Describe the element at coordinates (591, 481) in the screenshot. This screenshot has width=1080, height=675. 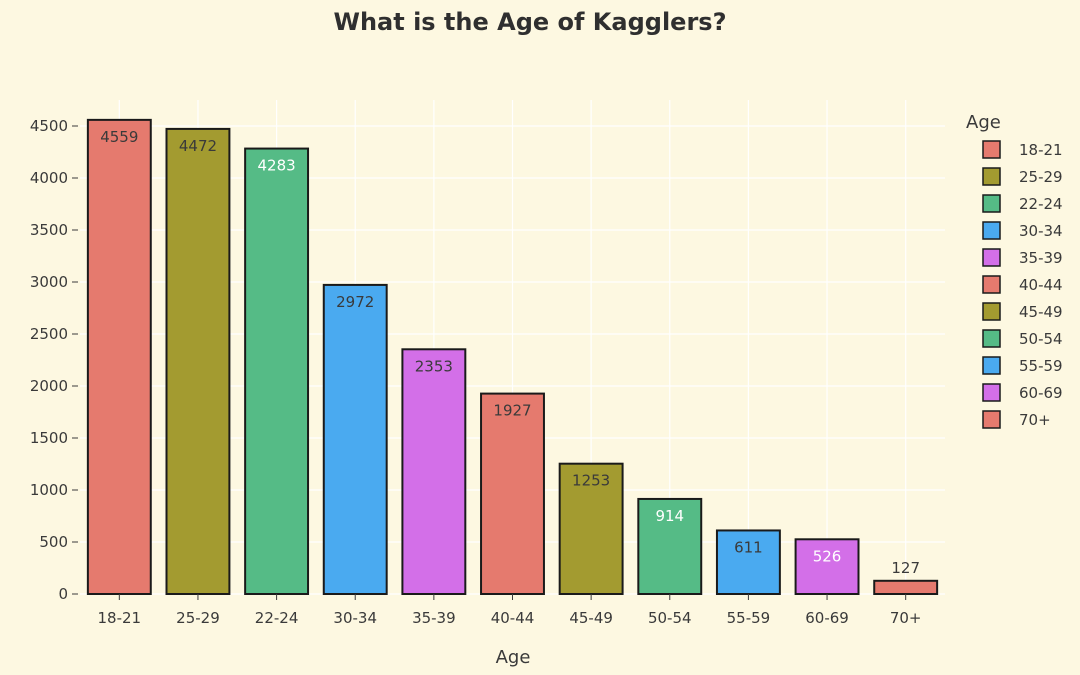
I see `bar-value-label: 1253` at that location.